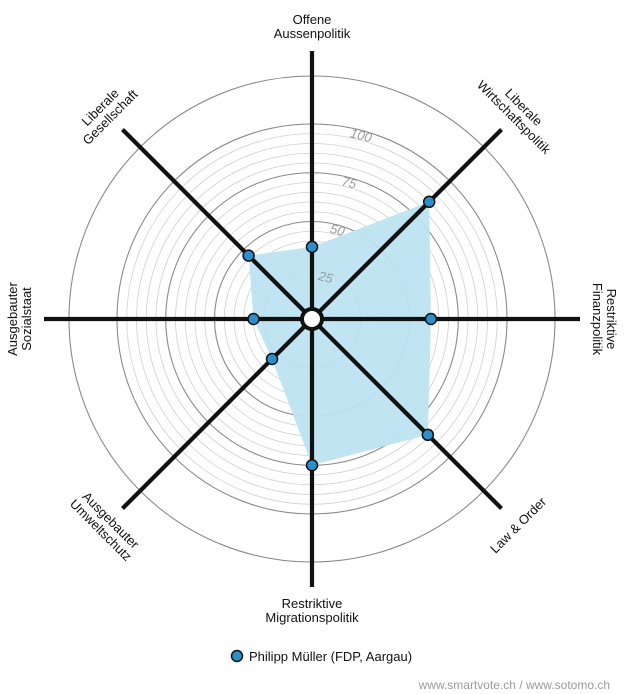 This screenshot has width=625, height=694. I want to click on axis-label: Ausgebauter, so click(12, 318).